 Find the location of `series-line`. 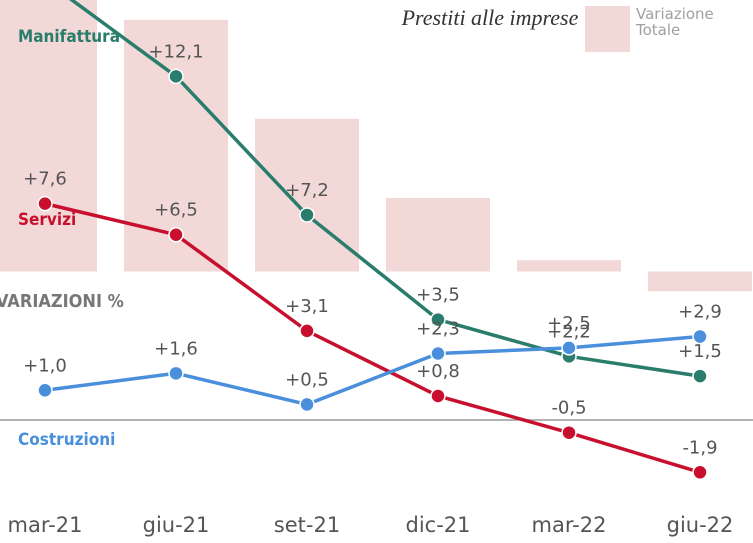

series-line is located at coordinates (372, 370).